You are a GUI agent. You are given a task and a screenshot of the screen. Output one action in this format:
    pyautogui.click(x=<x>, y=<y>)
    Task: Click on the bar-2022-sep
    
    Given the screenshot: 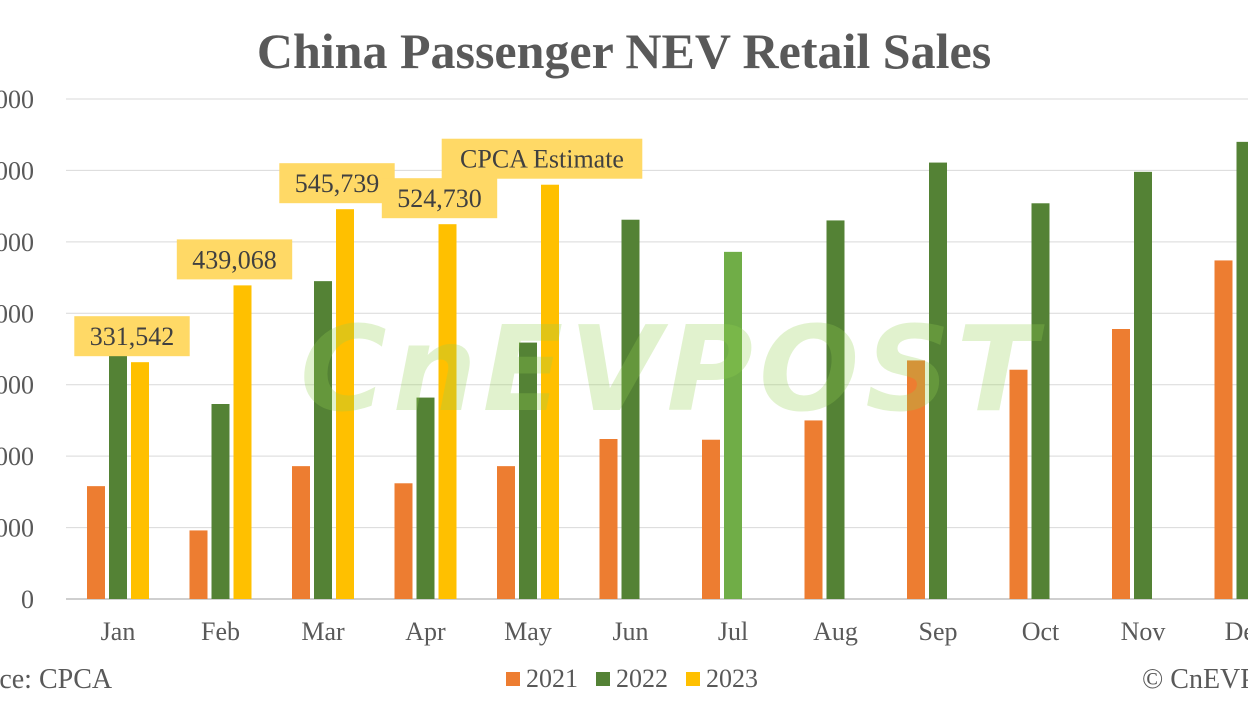 What is the action you would take?
    pyautogui.click(x=938, y=381)
    